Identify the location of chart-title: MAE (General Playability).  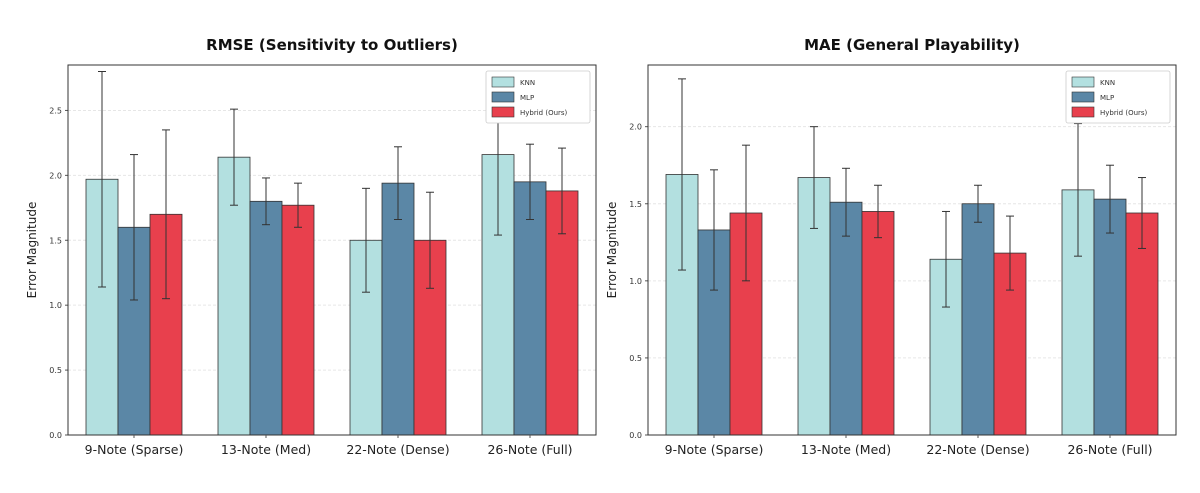
(912, 45).